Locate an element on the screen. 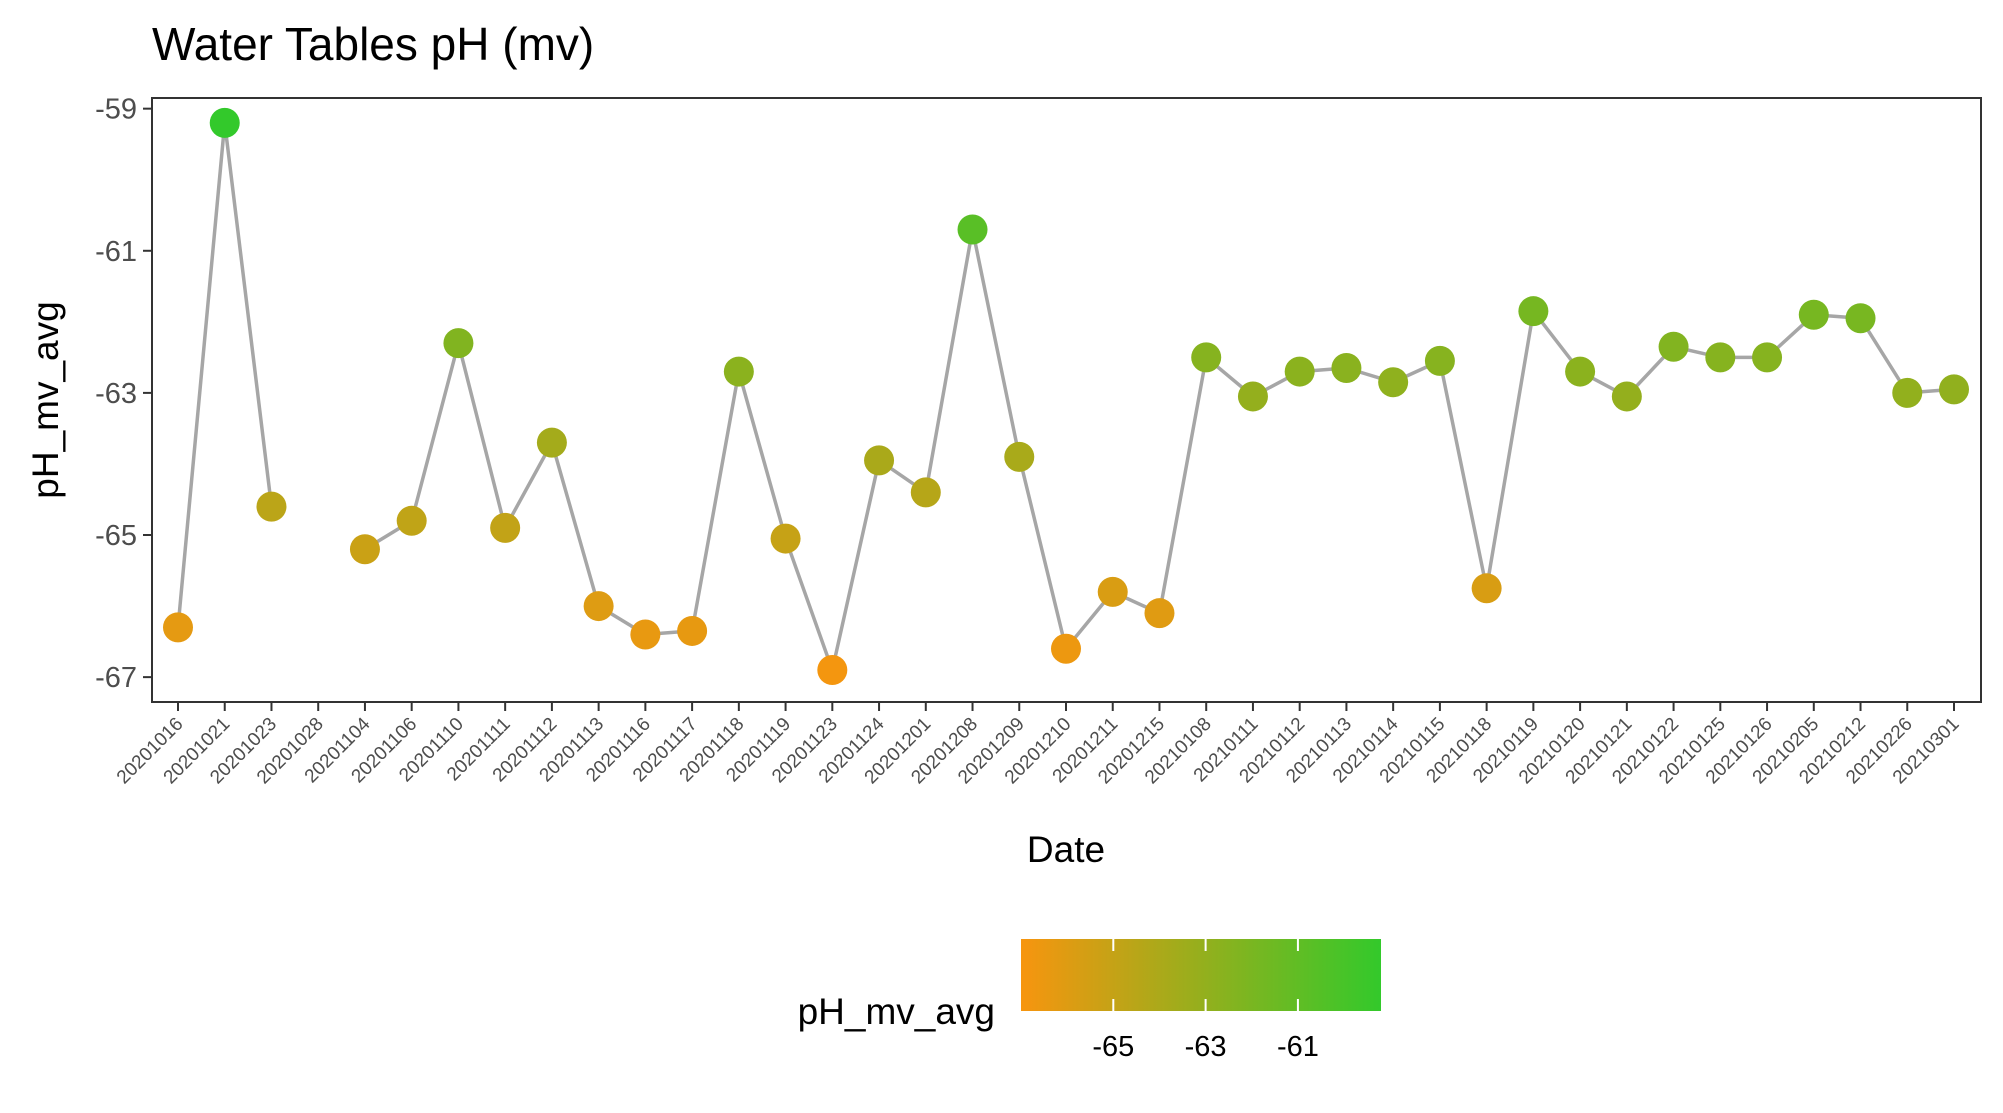 The height and width of the screenshot is (1113, 2003). colorbar is located at coordinates (1201, 975).